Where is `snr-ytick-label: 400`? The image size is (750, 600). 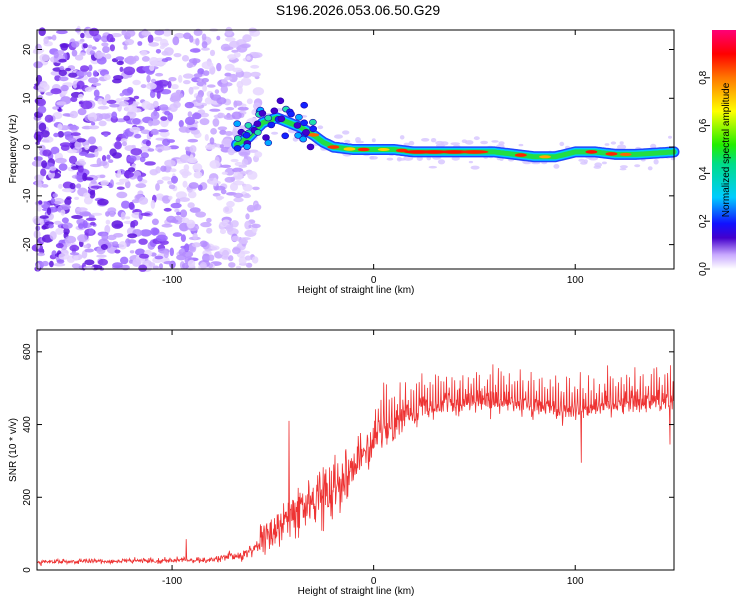 snr-ytick-label: 400 is located at coordinates (27, 424).